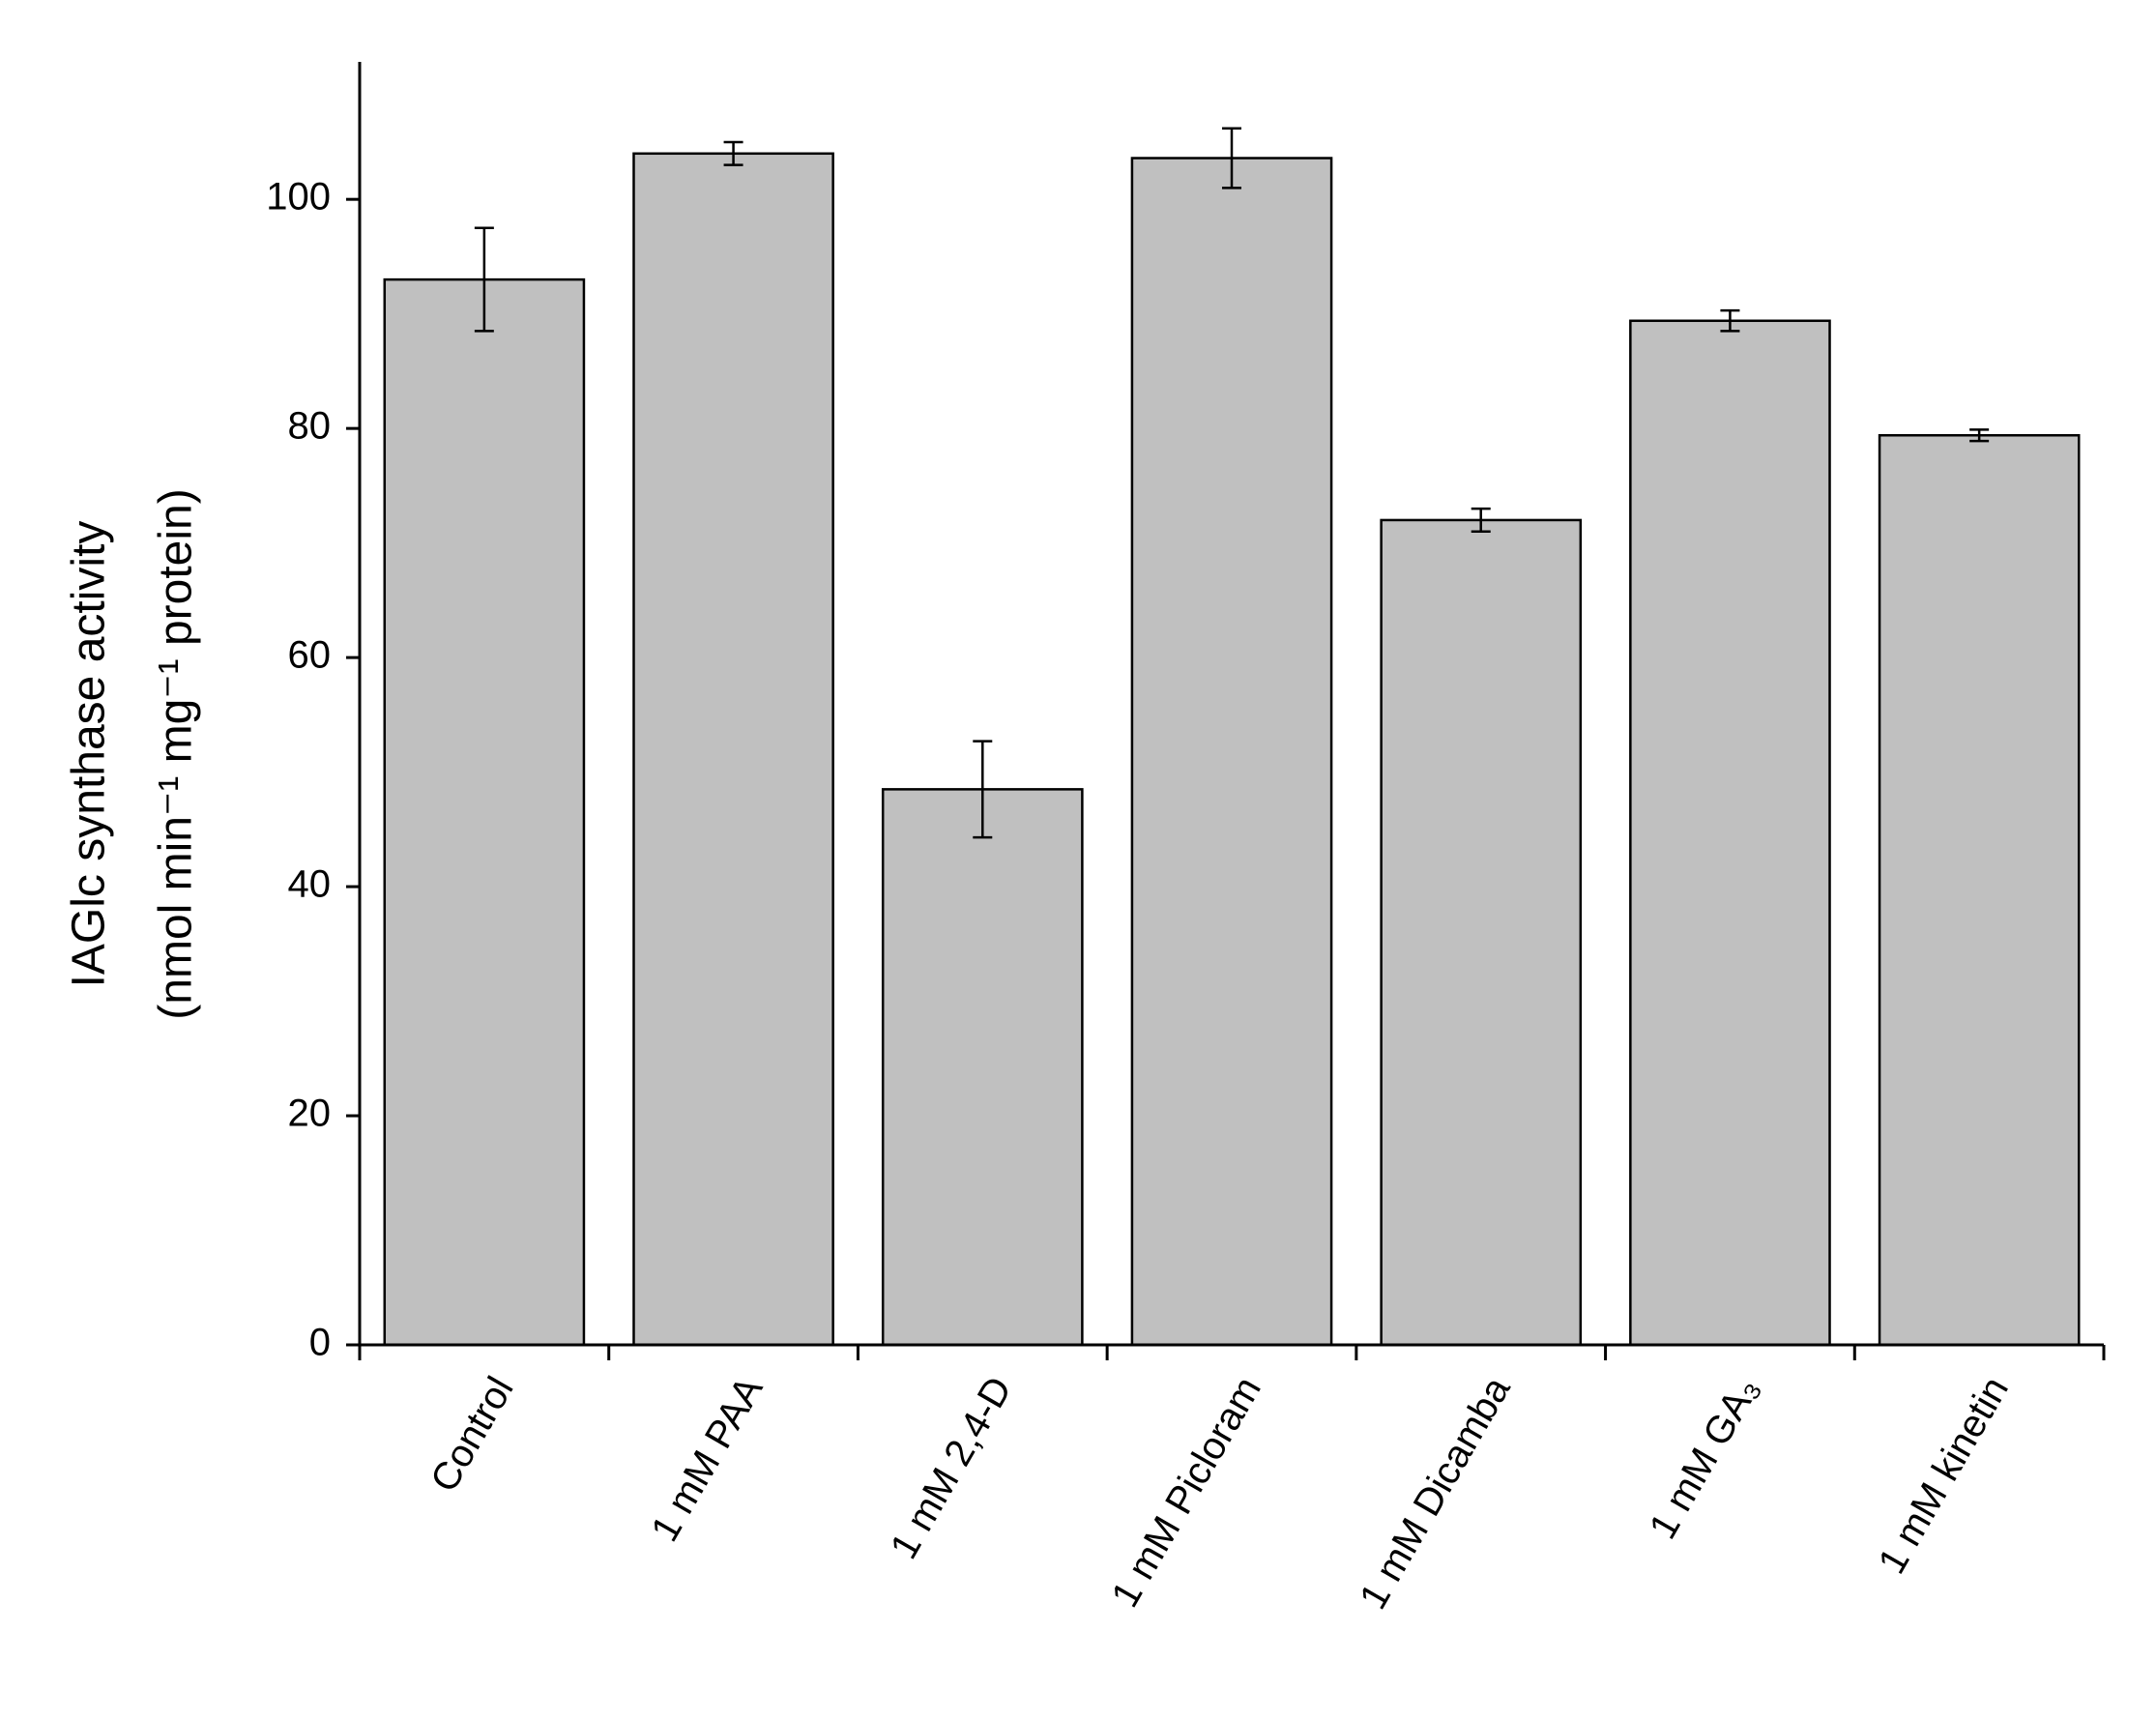 The height and width of the screenshot is (1720, 2156). What do you see at coordinates (310, 1114) in the screenshot?
I see `y-tick-label: 20` at bounding box center [310, 1114].